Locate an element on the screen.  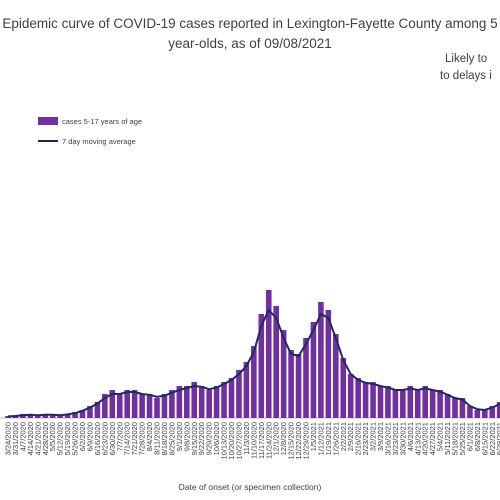
x-tick-label: 12/22/2020 is located at coordinates (298, 441).